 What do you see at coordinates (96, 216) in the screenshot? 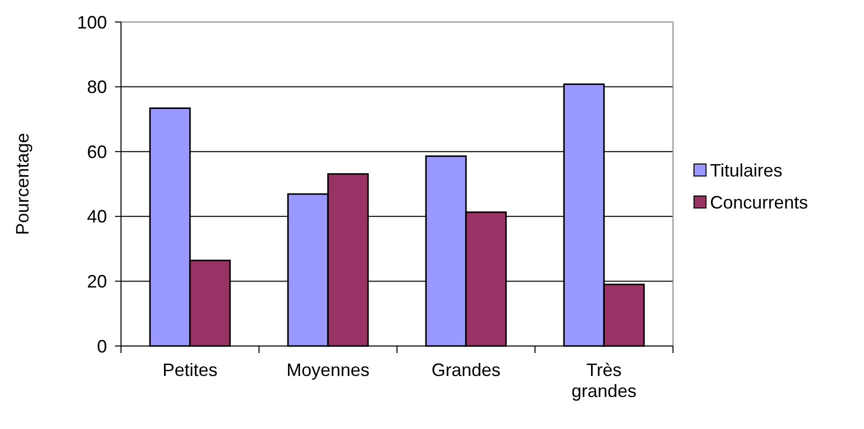
I see `y-tick-label: 40` at bounding box center [96, 216].